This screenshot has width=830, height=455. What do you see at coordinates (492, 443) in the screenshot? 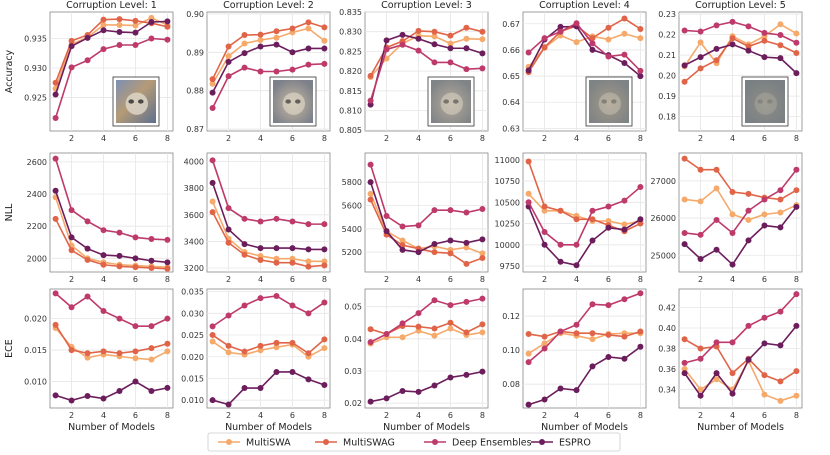
I see `legend-label: Deep Ensembles` at bounding box center [492, 443].